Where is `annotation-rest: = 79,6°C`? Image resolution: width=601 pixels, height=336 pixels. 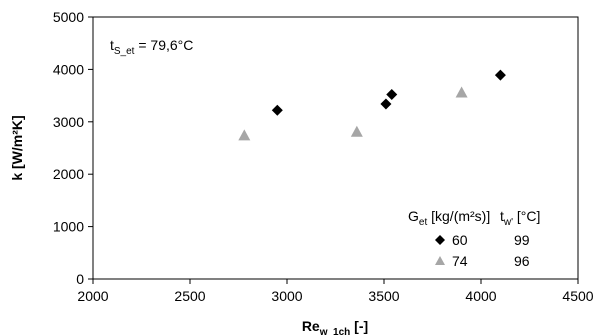
annotation-rest: = 79,6°C is located at coordinates (163, 45).